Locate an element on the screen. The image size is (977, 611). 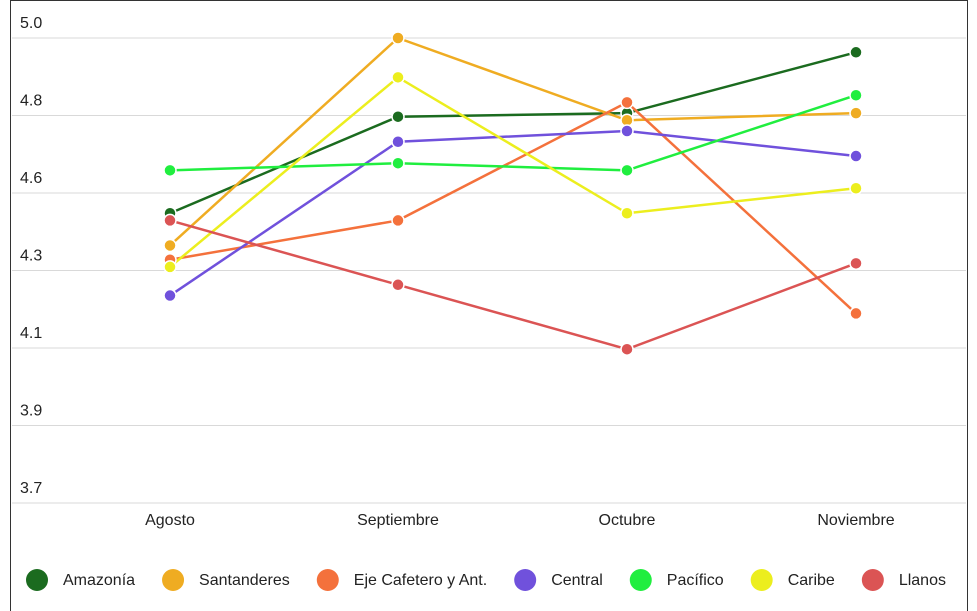
legend-label: Eje Cafetero y Ant. is located at coordinates (420, 580).